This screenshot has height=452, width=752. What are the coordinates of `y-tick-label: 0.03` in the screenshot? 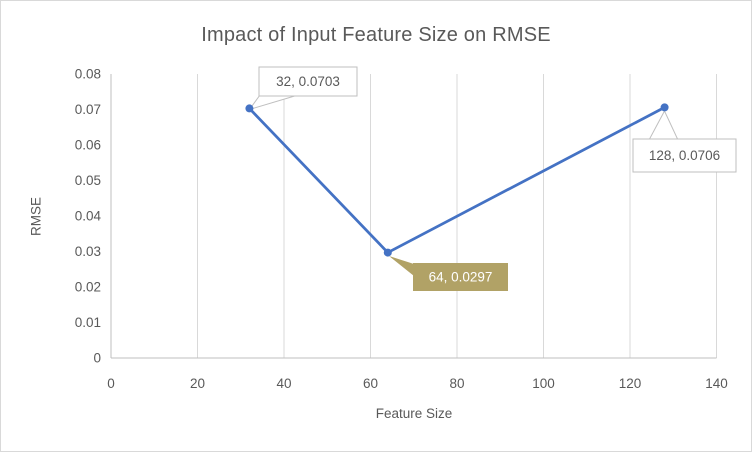 It's located at (88, 251).